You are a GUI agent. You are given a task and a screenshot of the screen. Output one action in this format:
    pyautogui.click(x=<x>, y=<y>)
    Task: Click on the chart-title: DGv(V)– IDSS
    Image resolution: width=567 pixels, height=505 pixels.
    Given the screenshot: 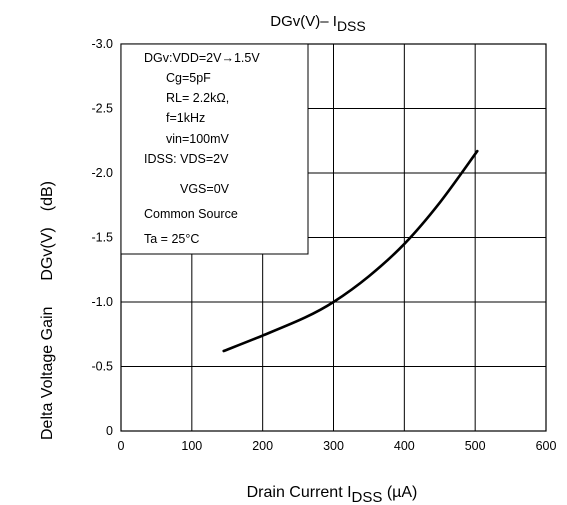 What is the action you would take?
    pyautogui.click(x=317, y=23)
    